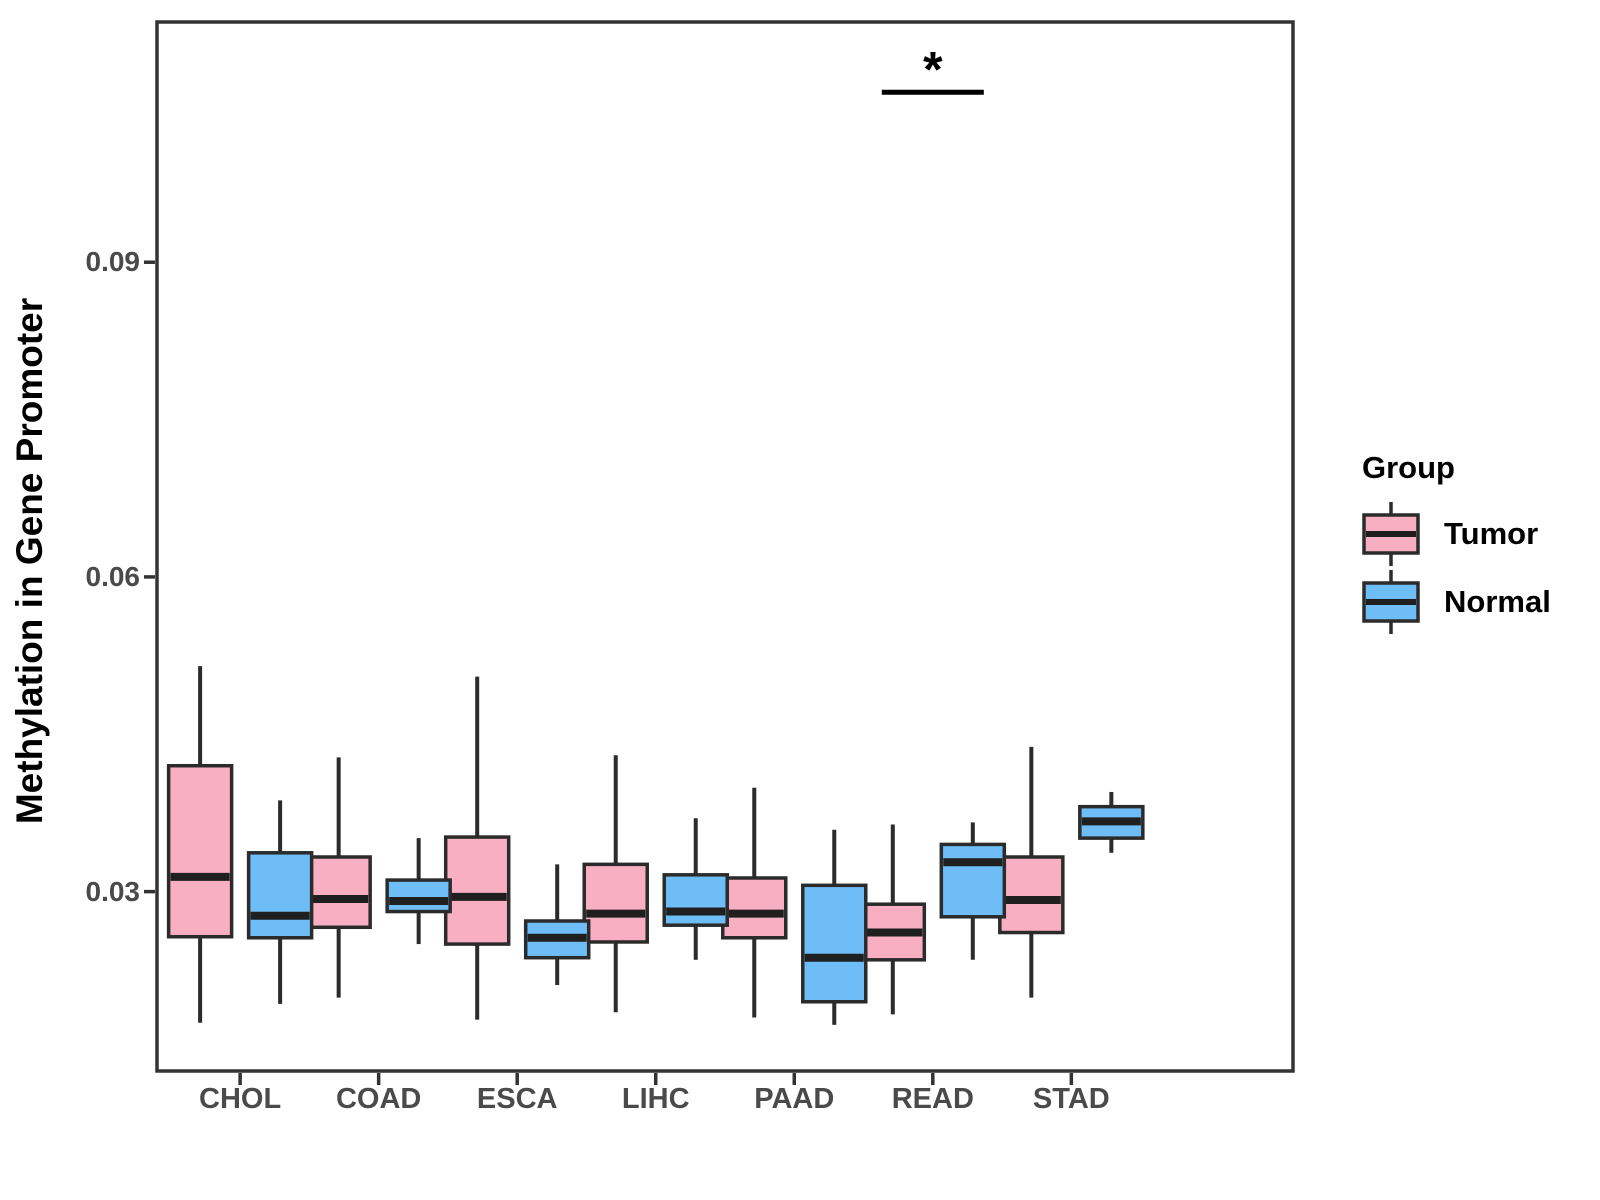 The width and height of the screenshot is (1600, 1200). What do you see at coordinates (378, 1099) in the screenshot?
I see `x-tick-label-coad: COAD` at bounding box center [378, 1099].